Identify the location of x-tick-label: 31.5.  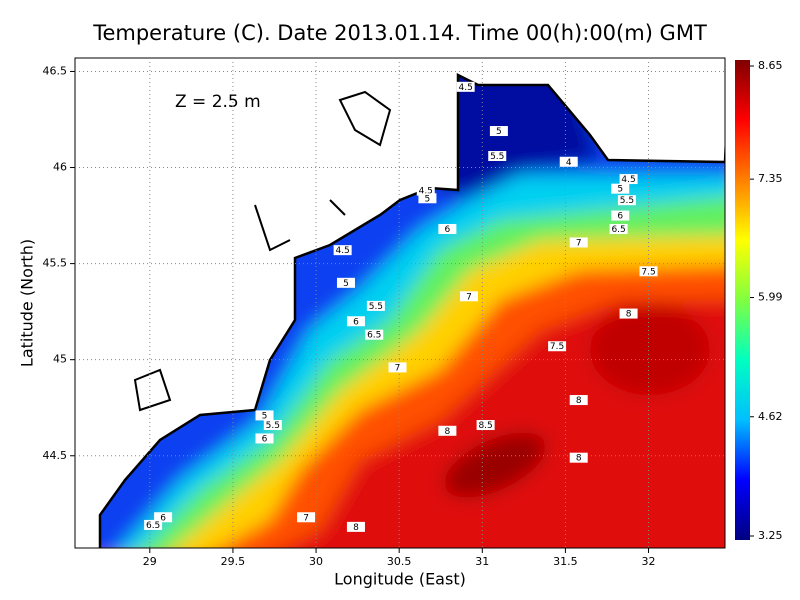
(565, 561).